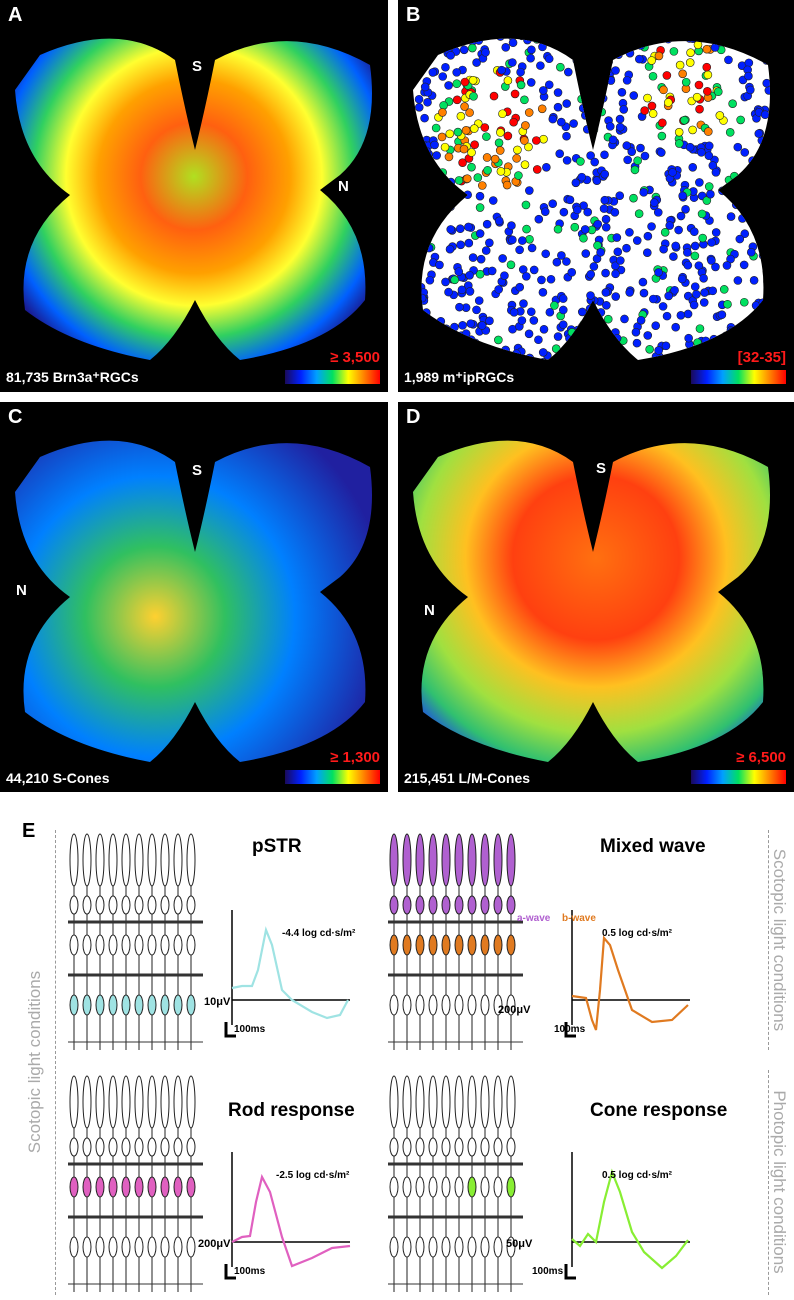 The height and width of the screenshot is (1300, 794). Describe the element at coordinates (459, 377) in the screenshot. I see `cell-count: 1,989 m⁺ipRGCs` at that location.